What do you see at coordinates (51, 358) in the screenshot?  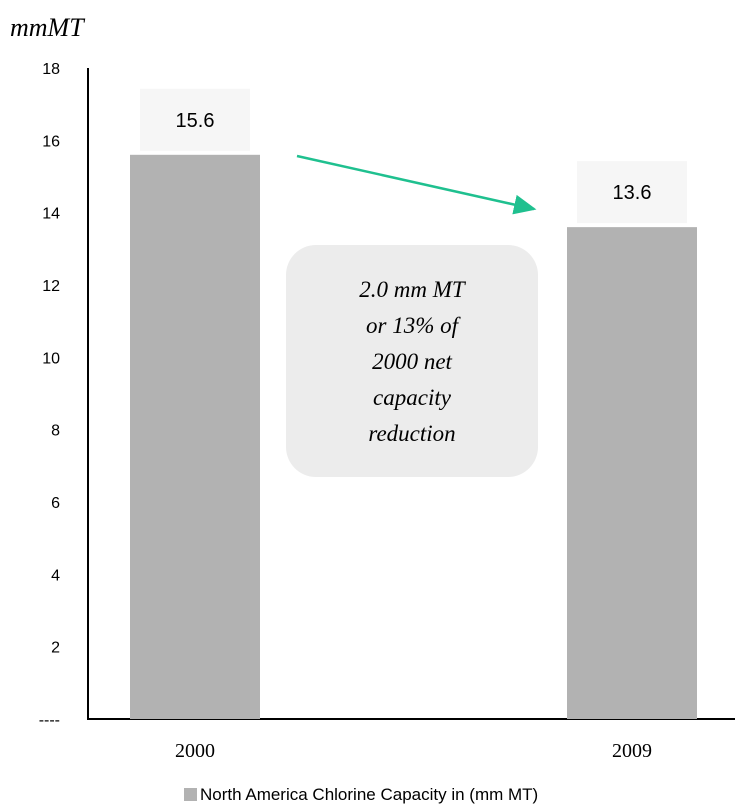 I see `y-tick-label: 10` at bounding box center [51, 358].